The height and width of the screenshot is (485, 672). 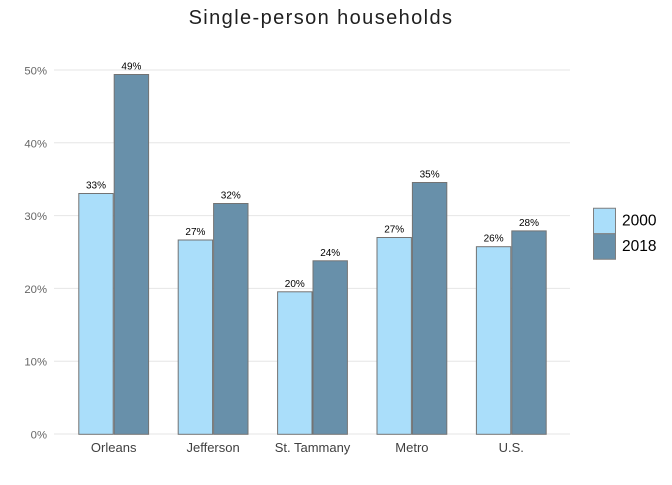 I want to click on svg-text: St. Tammany, so click(x=313, y=447).